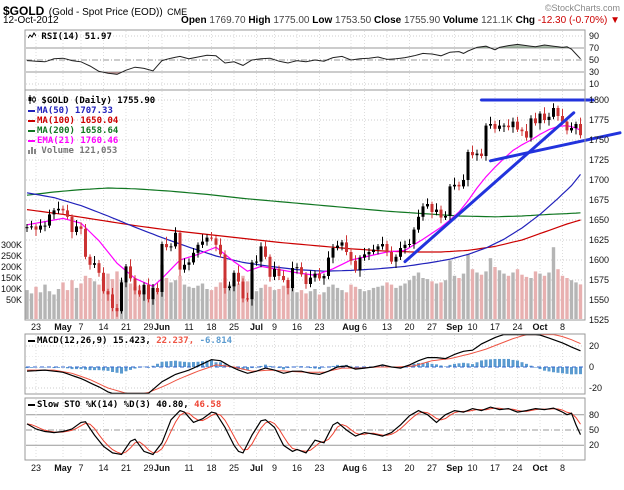 This screenshot has width=624, height=490. I want to click on x-axis-label-bottom: 24, so click(517, 468).